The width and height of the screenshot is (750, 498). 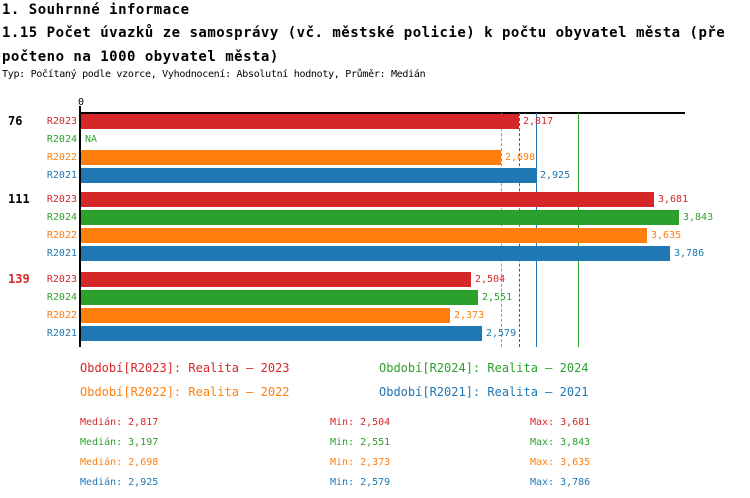 I want to click on stats-row-r2024: Medián: 3,197 Min: 2,551 Max: 3,843, so click(x=400, y=447).